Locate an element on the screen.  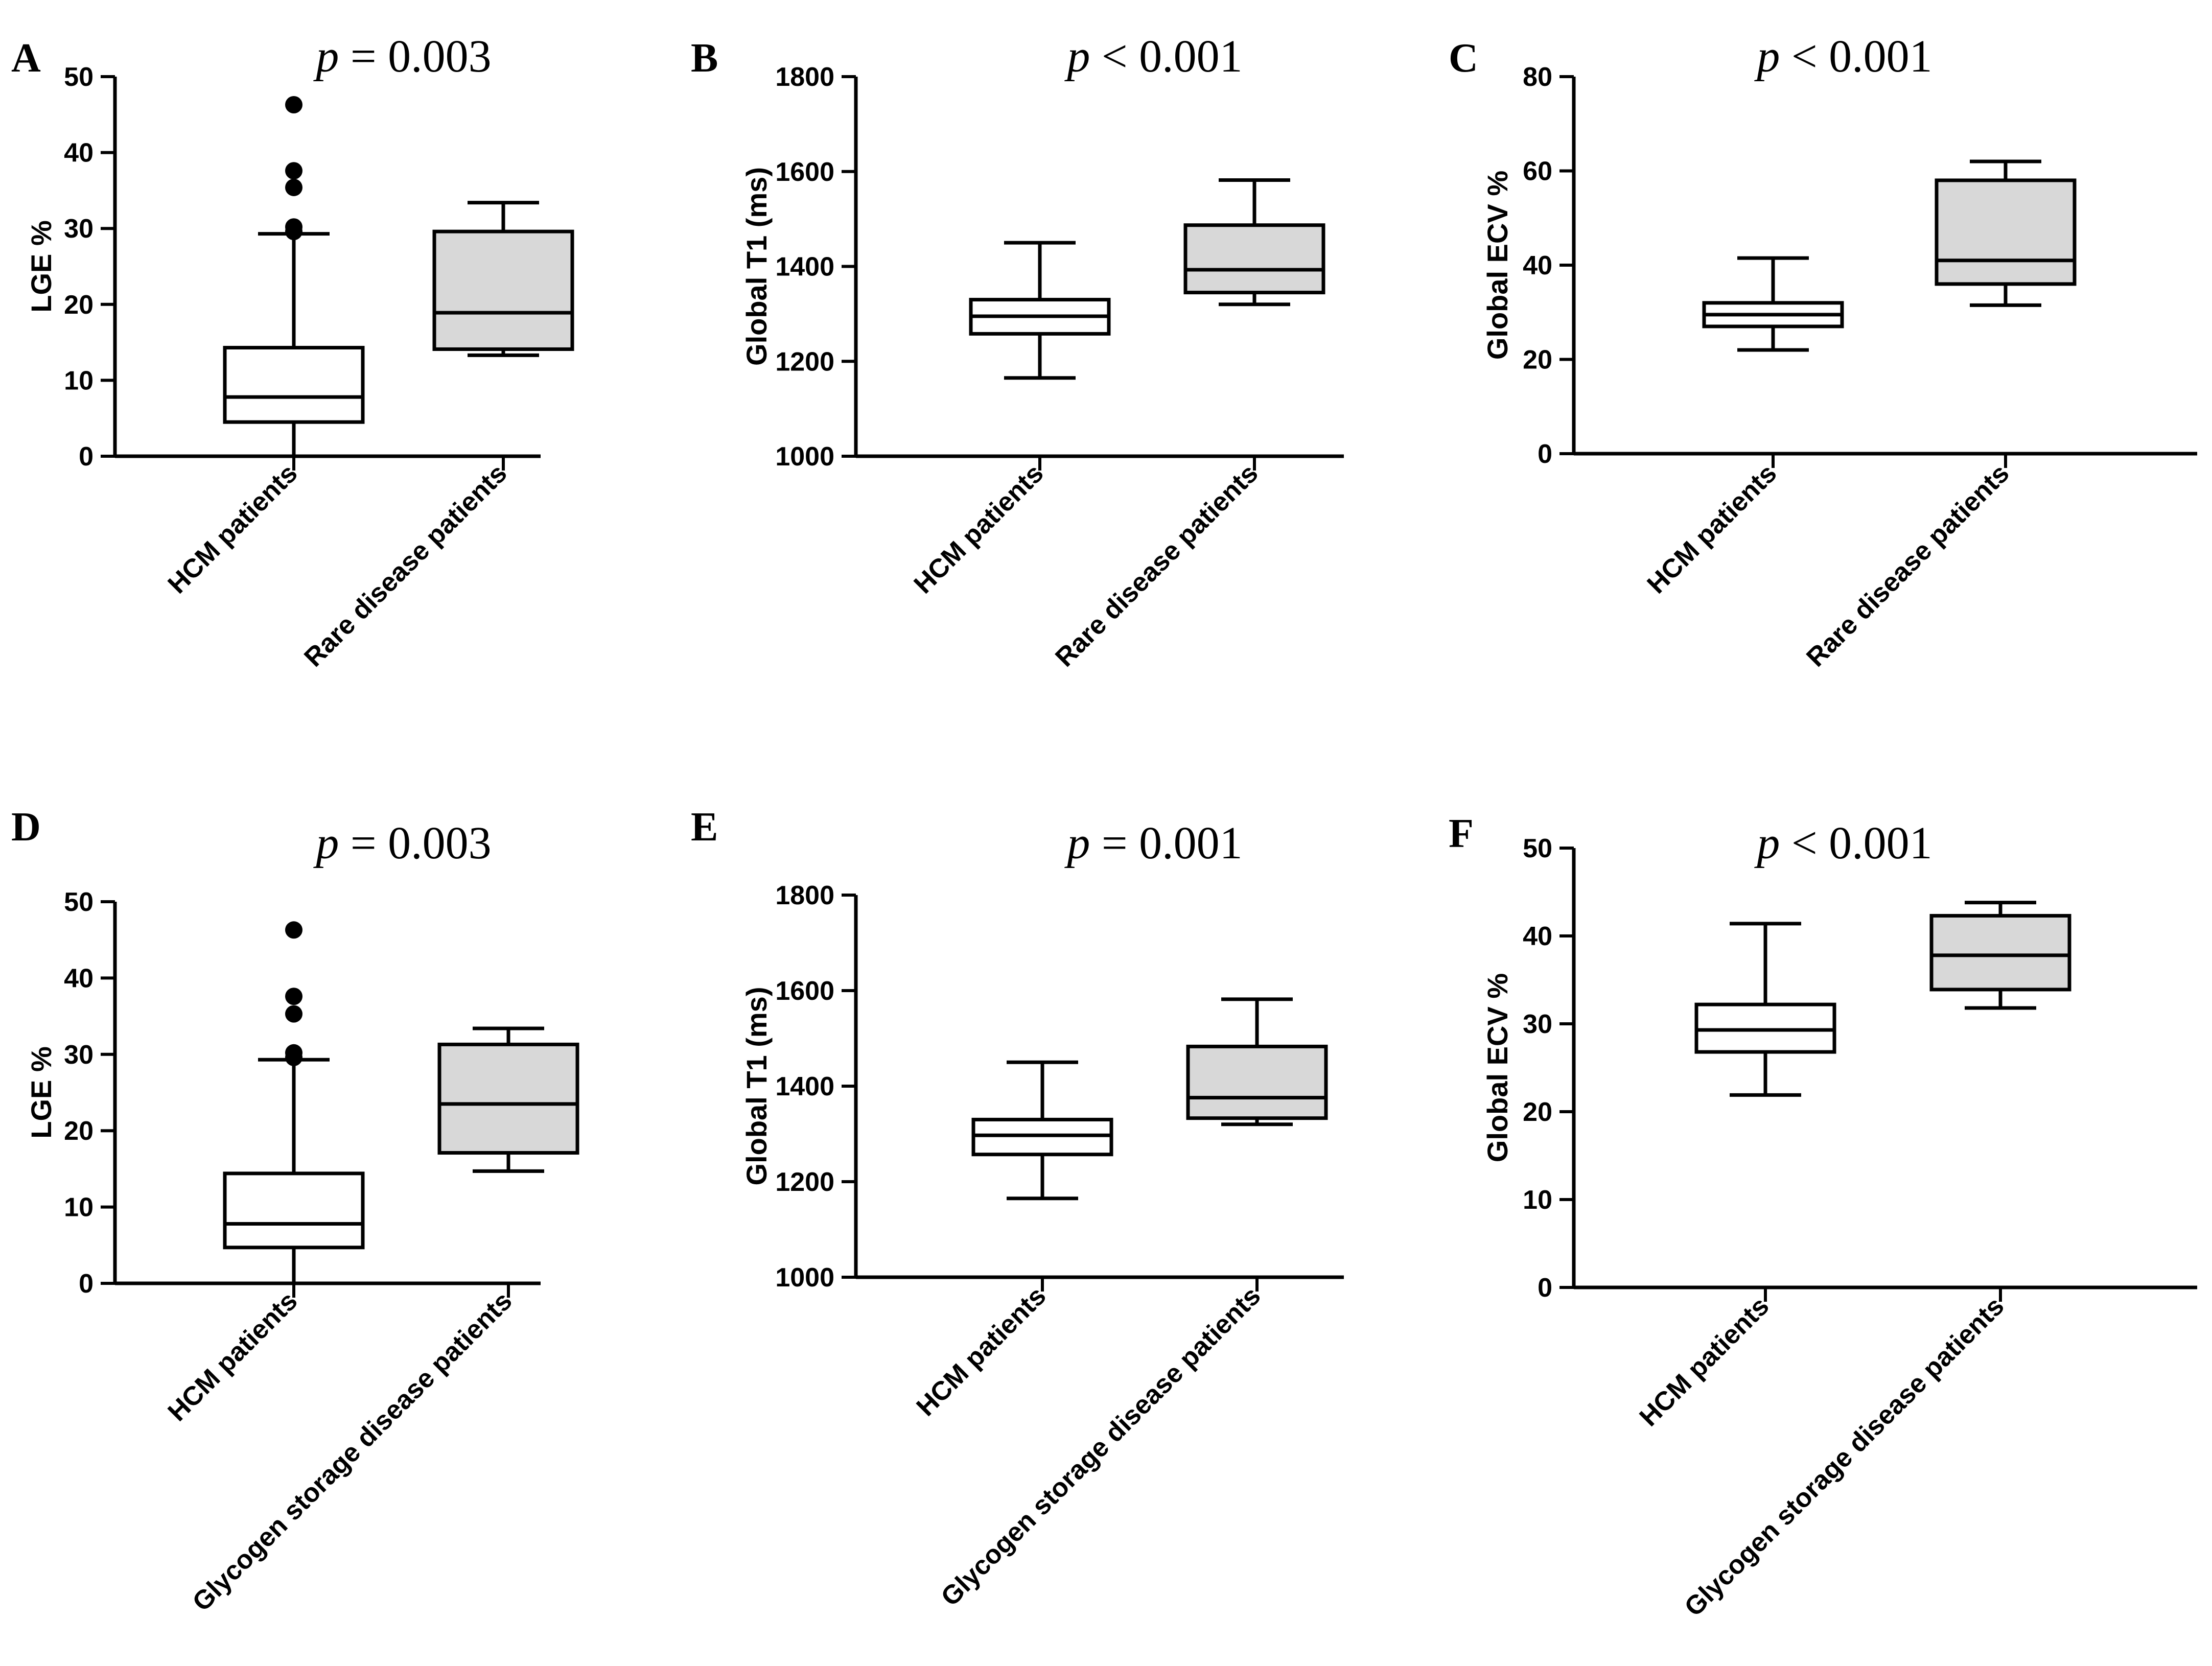
panel-letter: C is located at coordinates (1463, 58).